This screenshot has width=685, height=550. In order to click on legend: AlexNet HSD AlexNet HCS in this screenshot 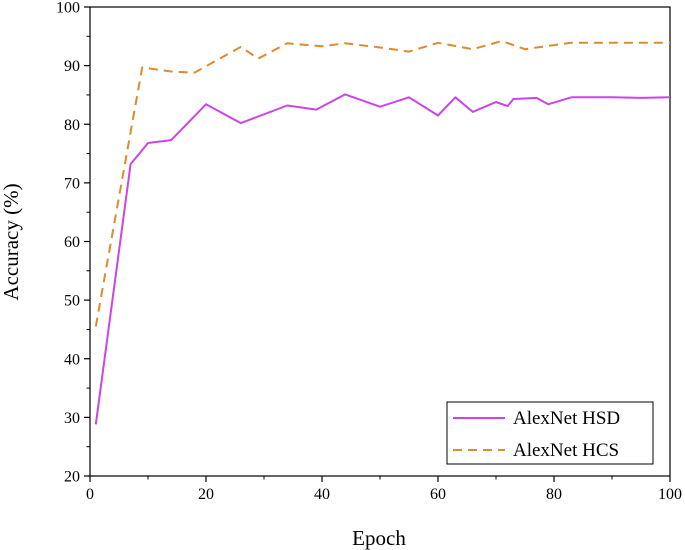, I will do `click(550, 433)`.